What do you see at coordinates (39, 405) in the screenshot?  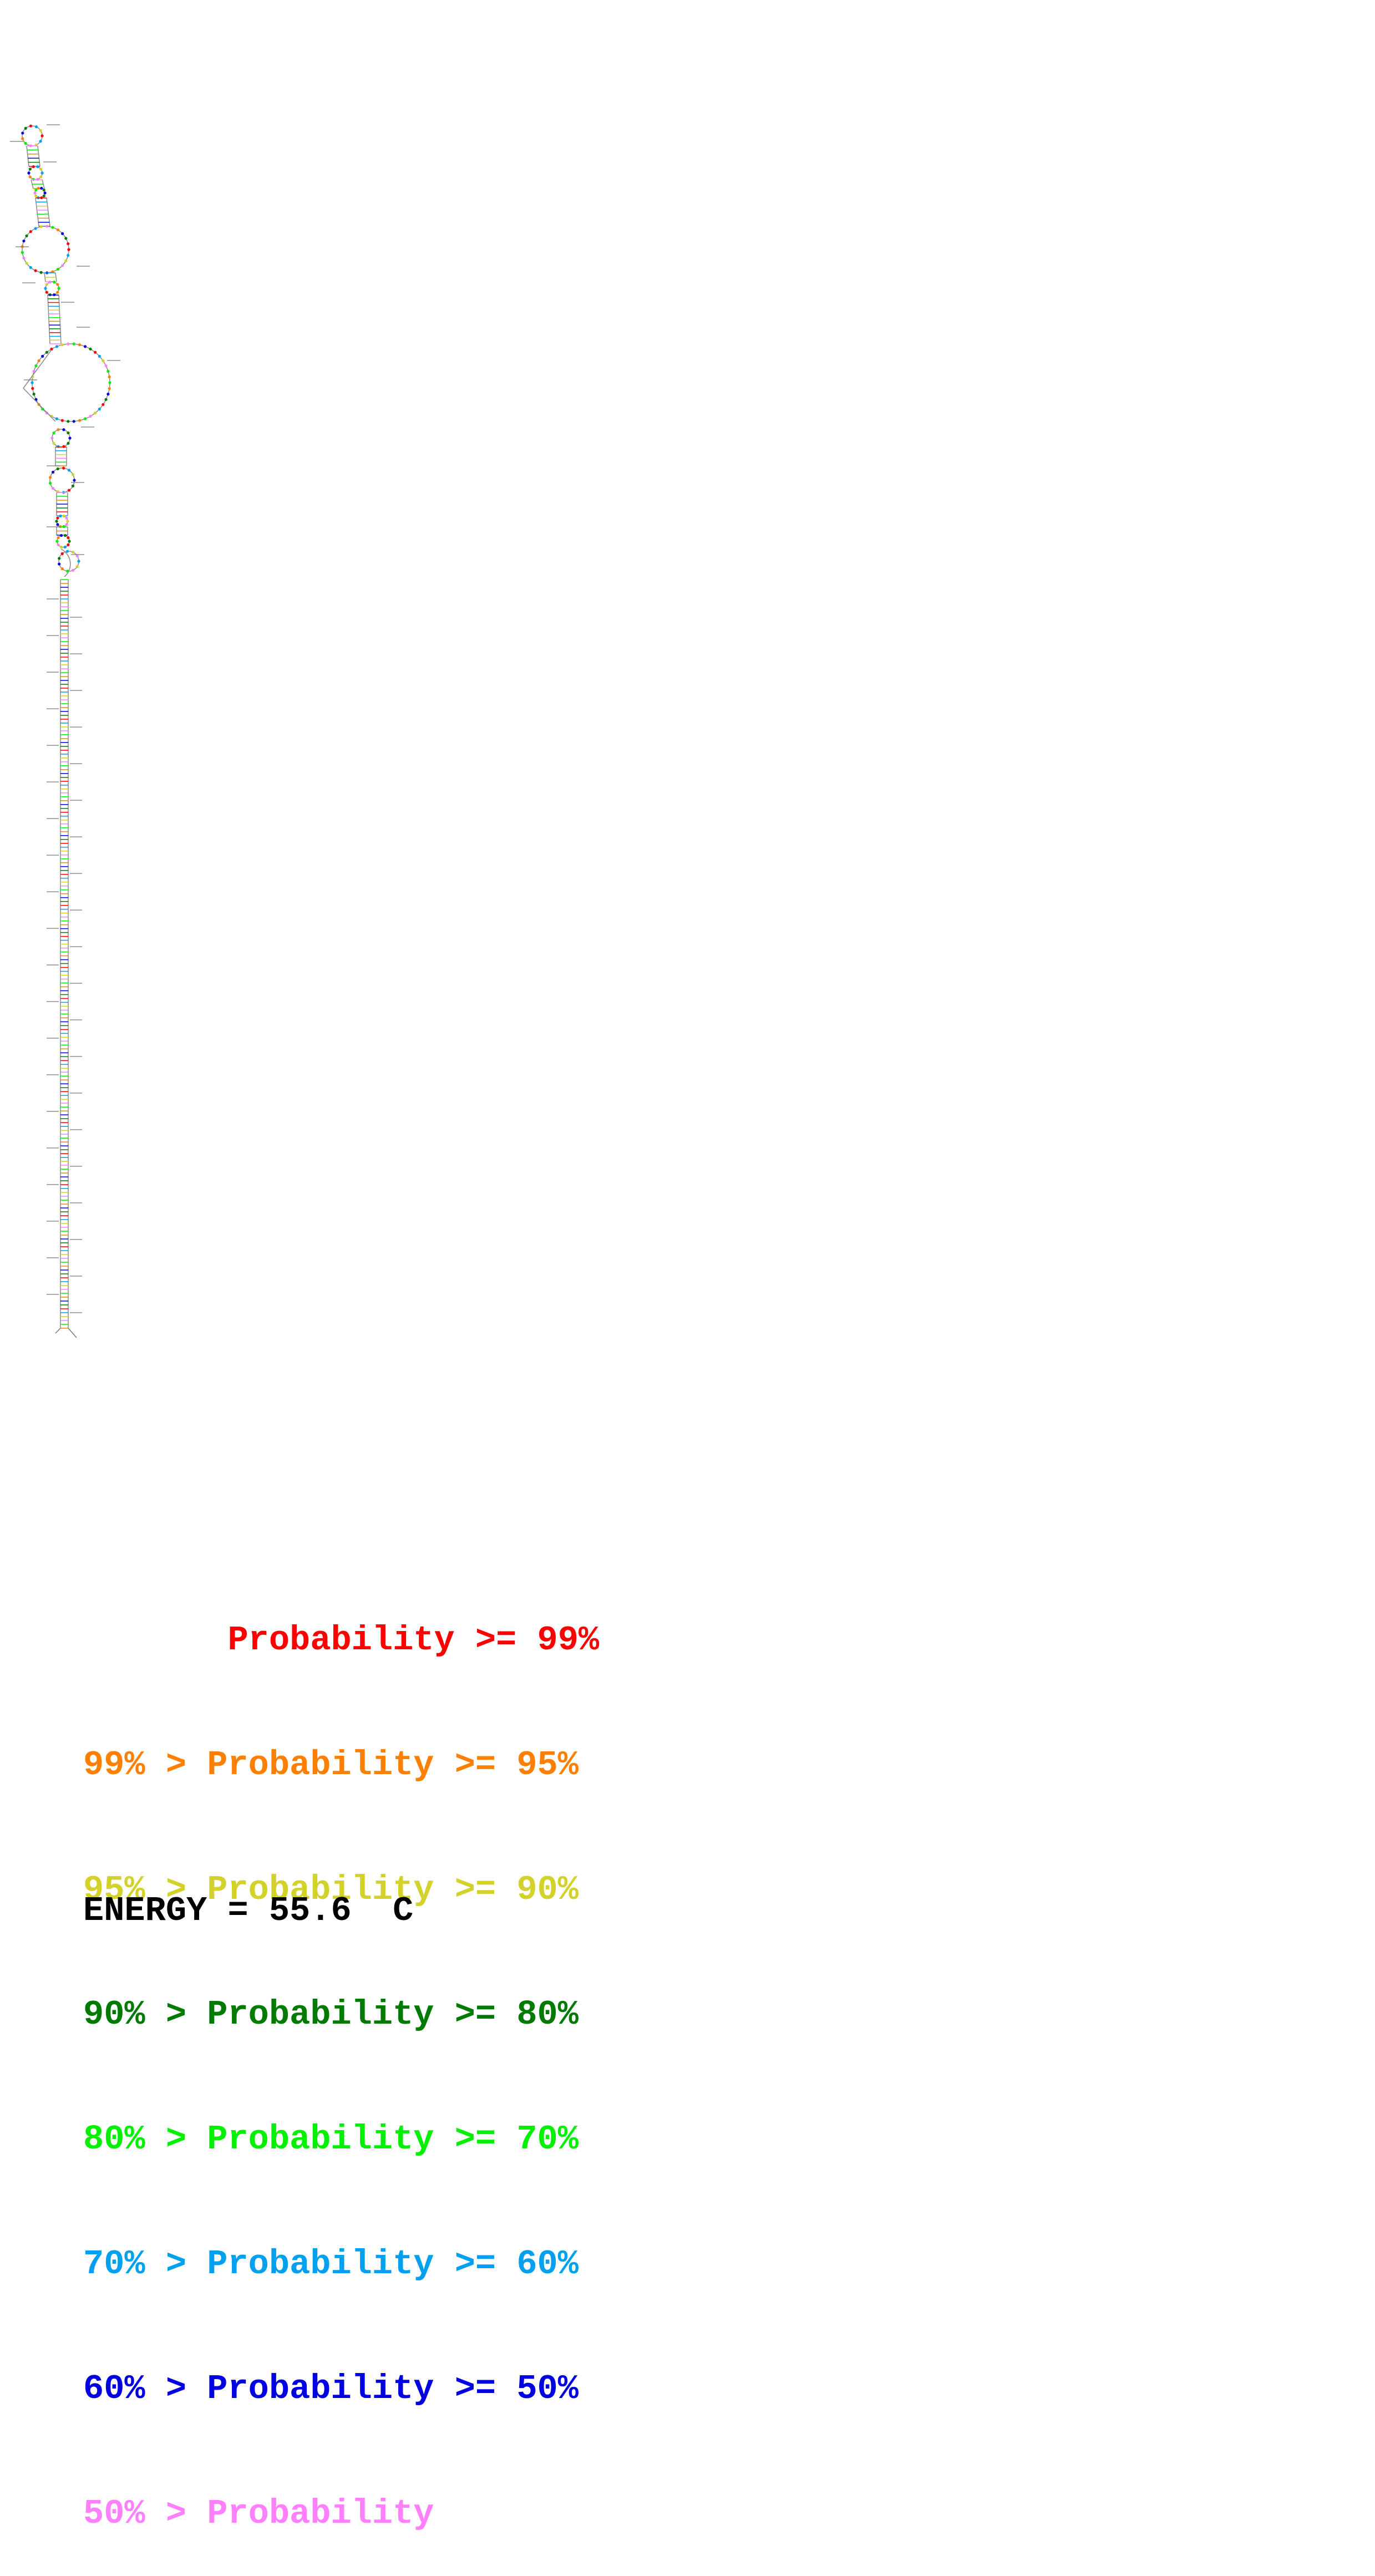 I see `loop-chord` at bounding box center [39, 405].